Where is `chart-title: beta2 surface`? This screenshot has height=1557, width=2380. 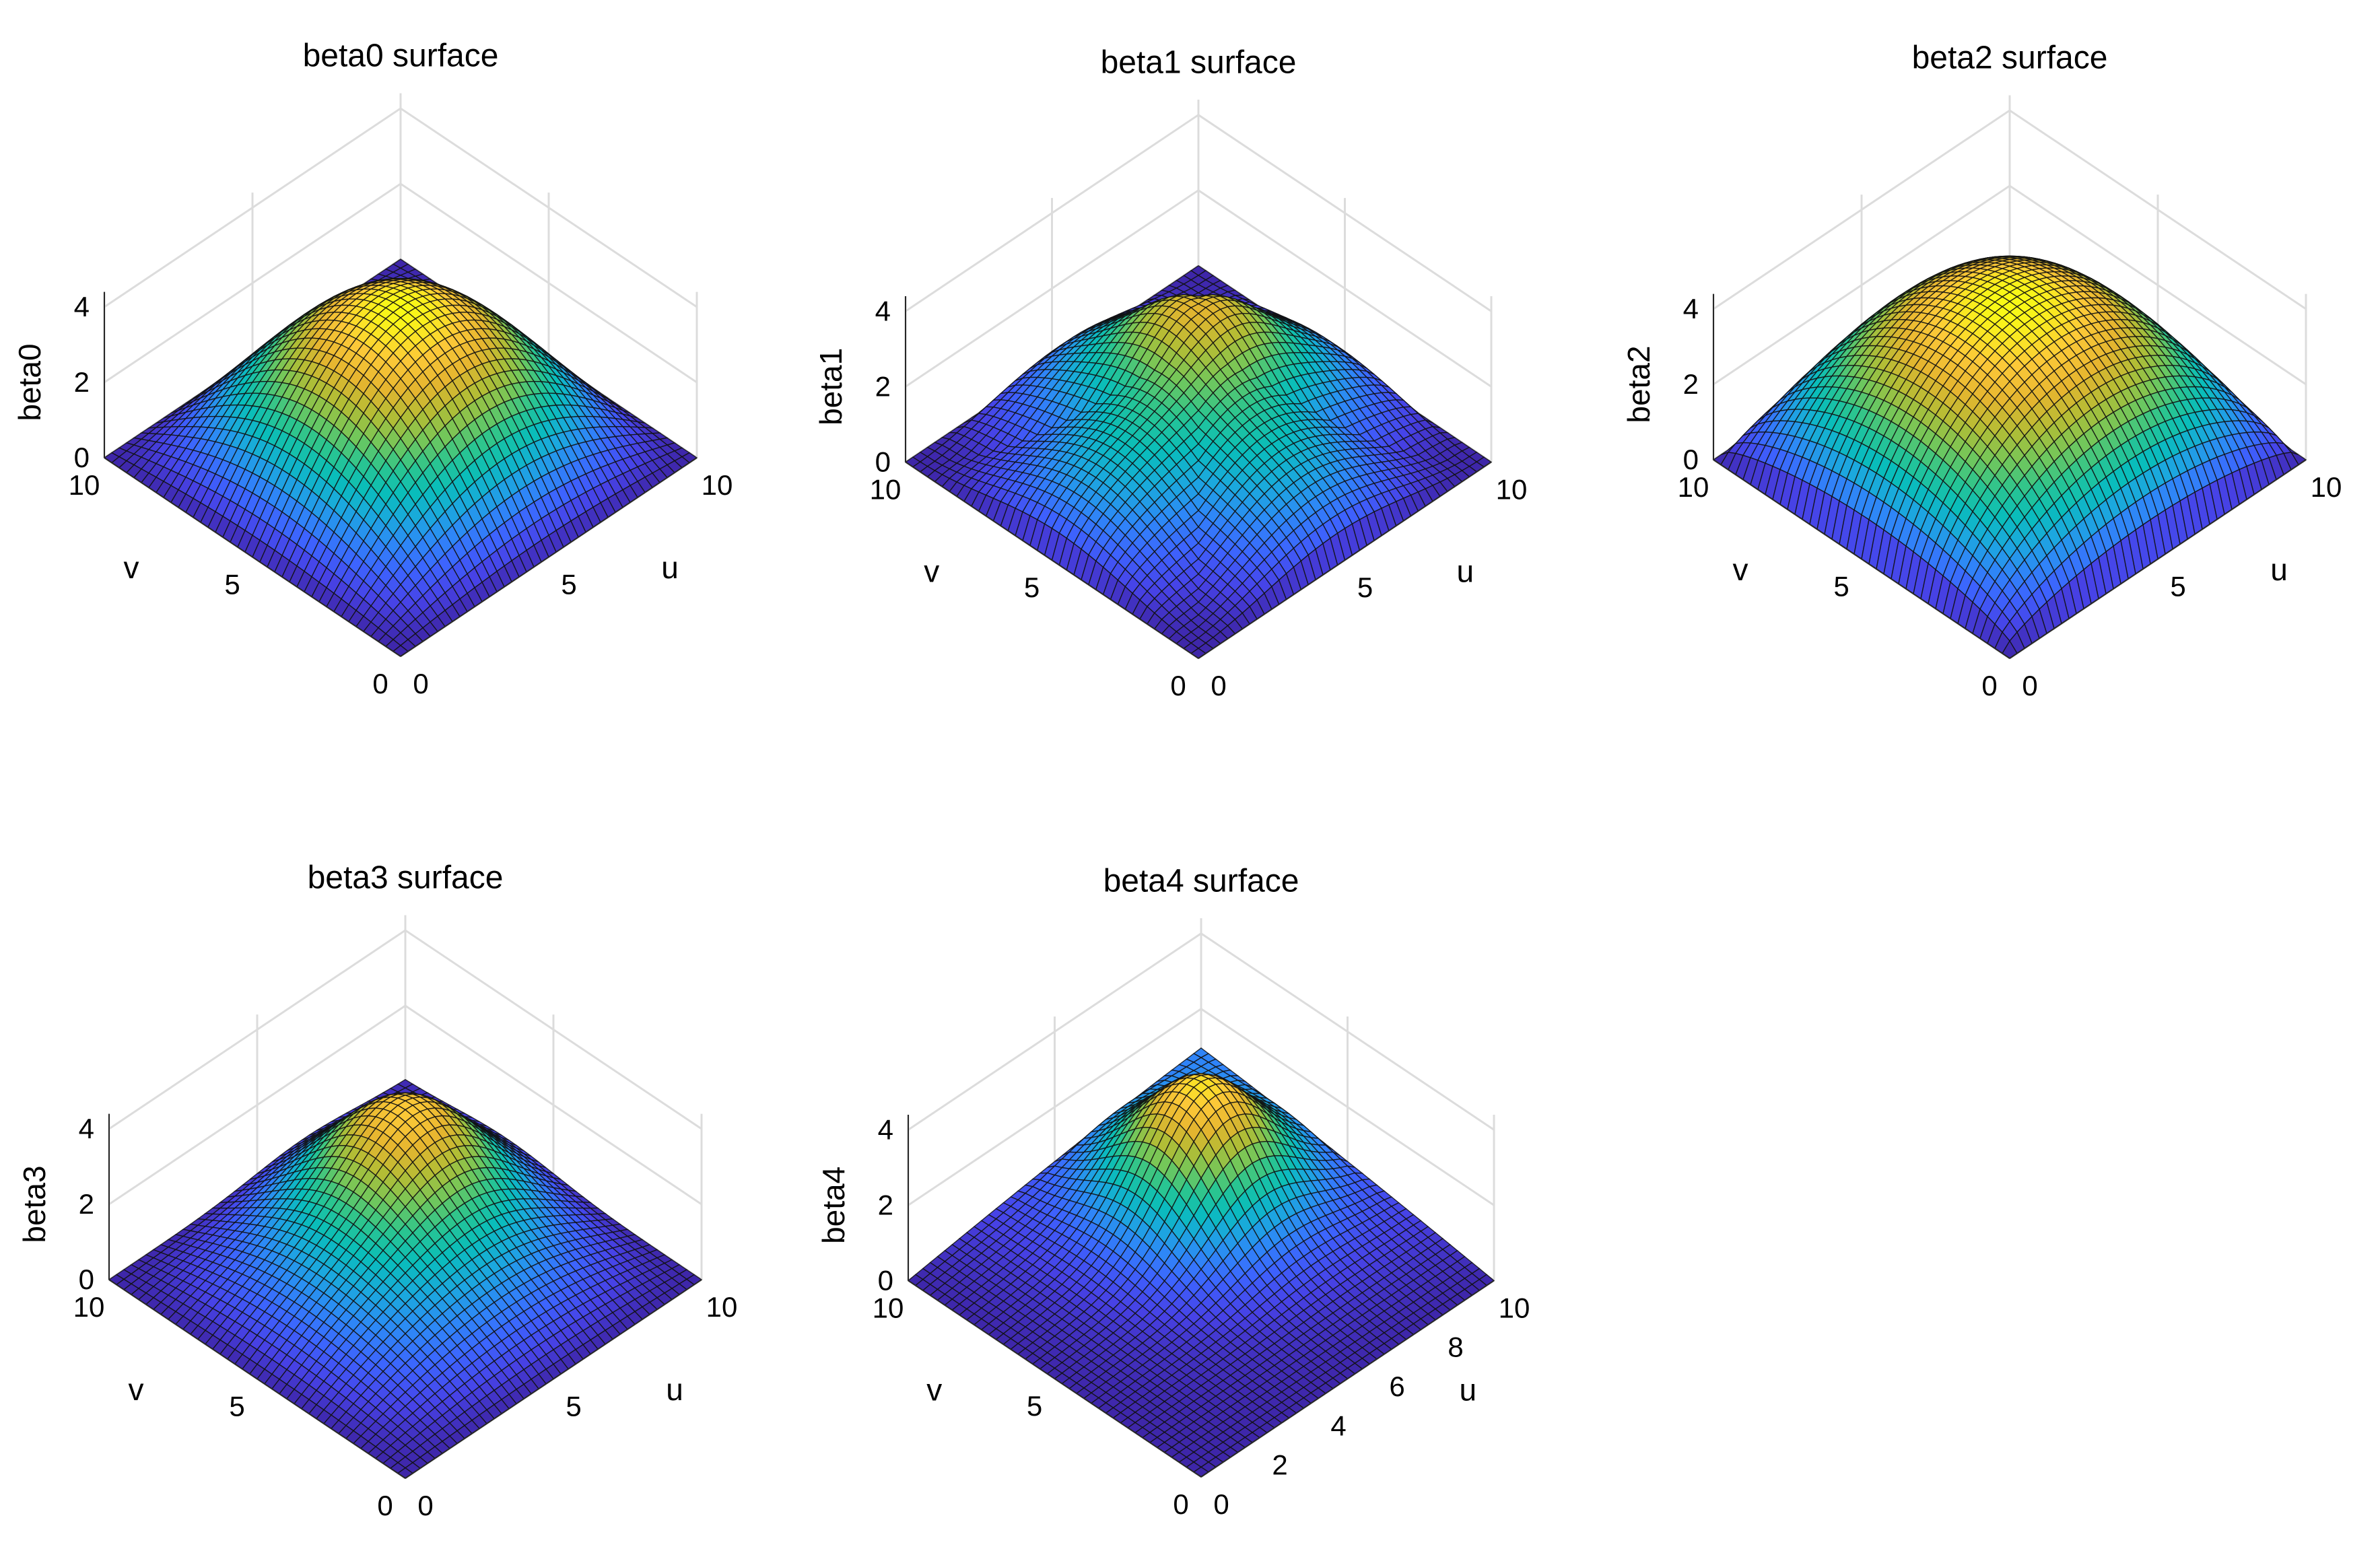 chart-title: beta2 surface is located at coordinates (2010, 58).